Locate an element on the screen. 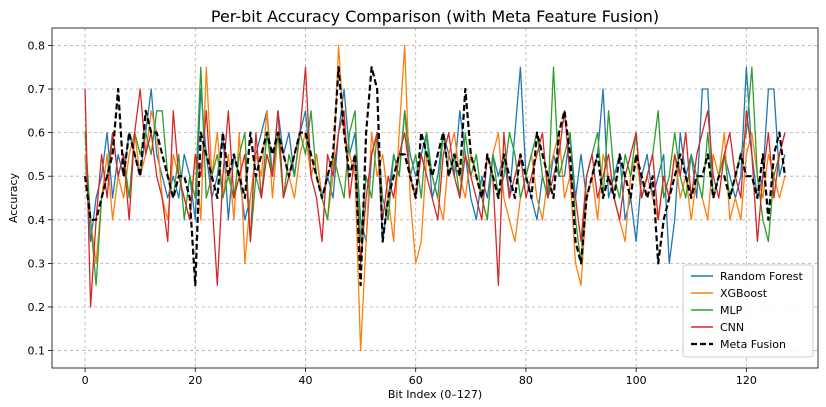 This screenshot has height=407, width=826. y-tick-label: 0.4 is located at coordinates (37, 220).